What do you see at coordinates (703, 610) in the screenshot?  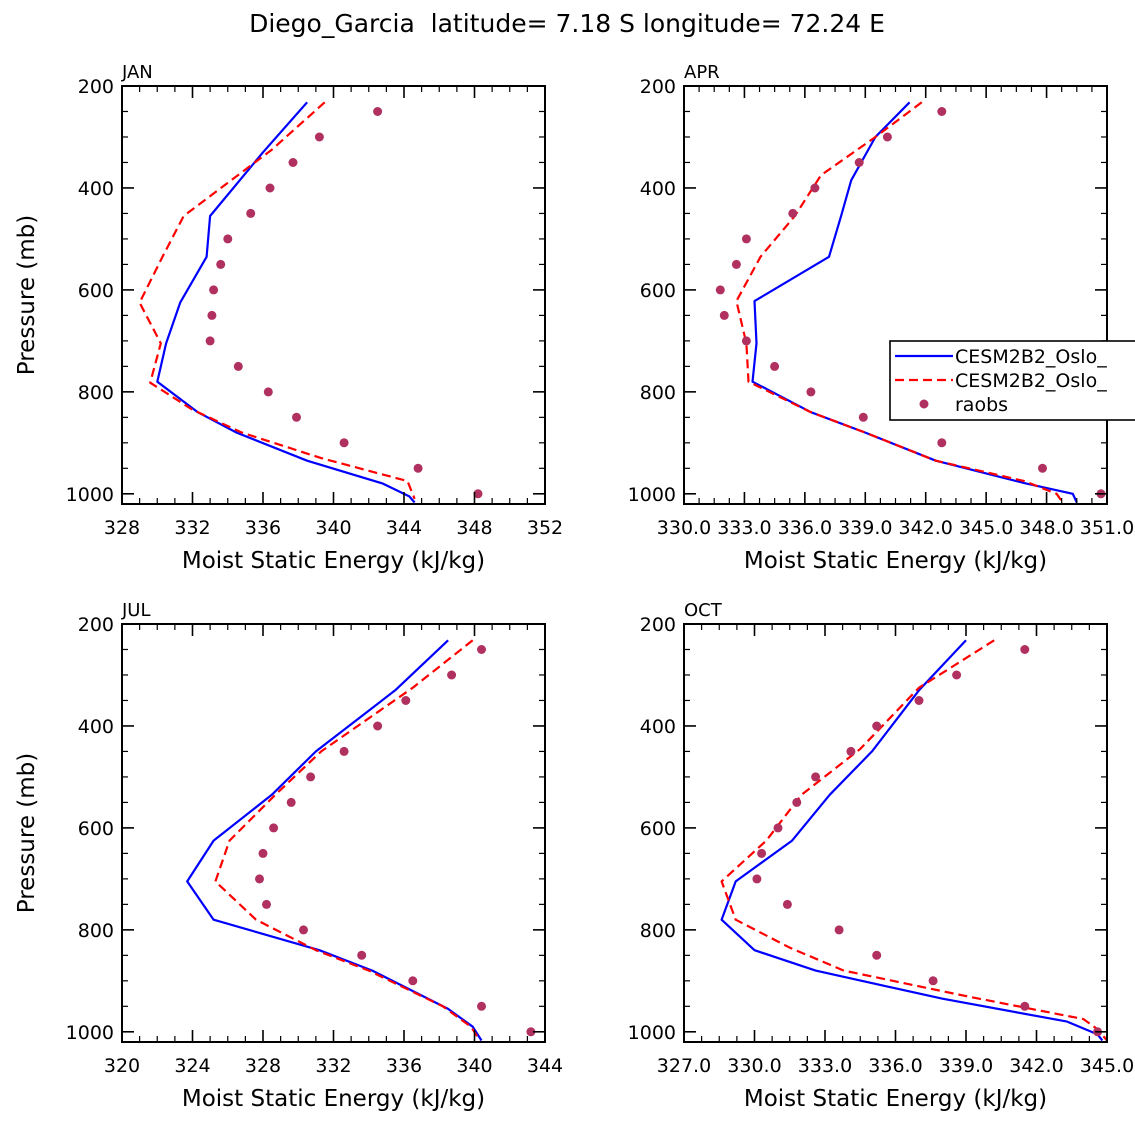 I see `panel-label: OCT` at bounding box center [703, 610].